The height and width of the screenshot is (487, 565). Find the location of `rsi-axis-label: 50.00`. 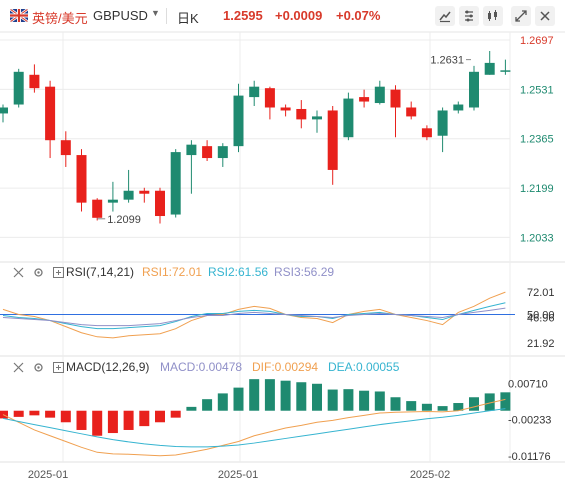

rsi-axis-label: 50.00 is located at coordinates (541, 315).